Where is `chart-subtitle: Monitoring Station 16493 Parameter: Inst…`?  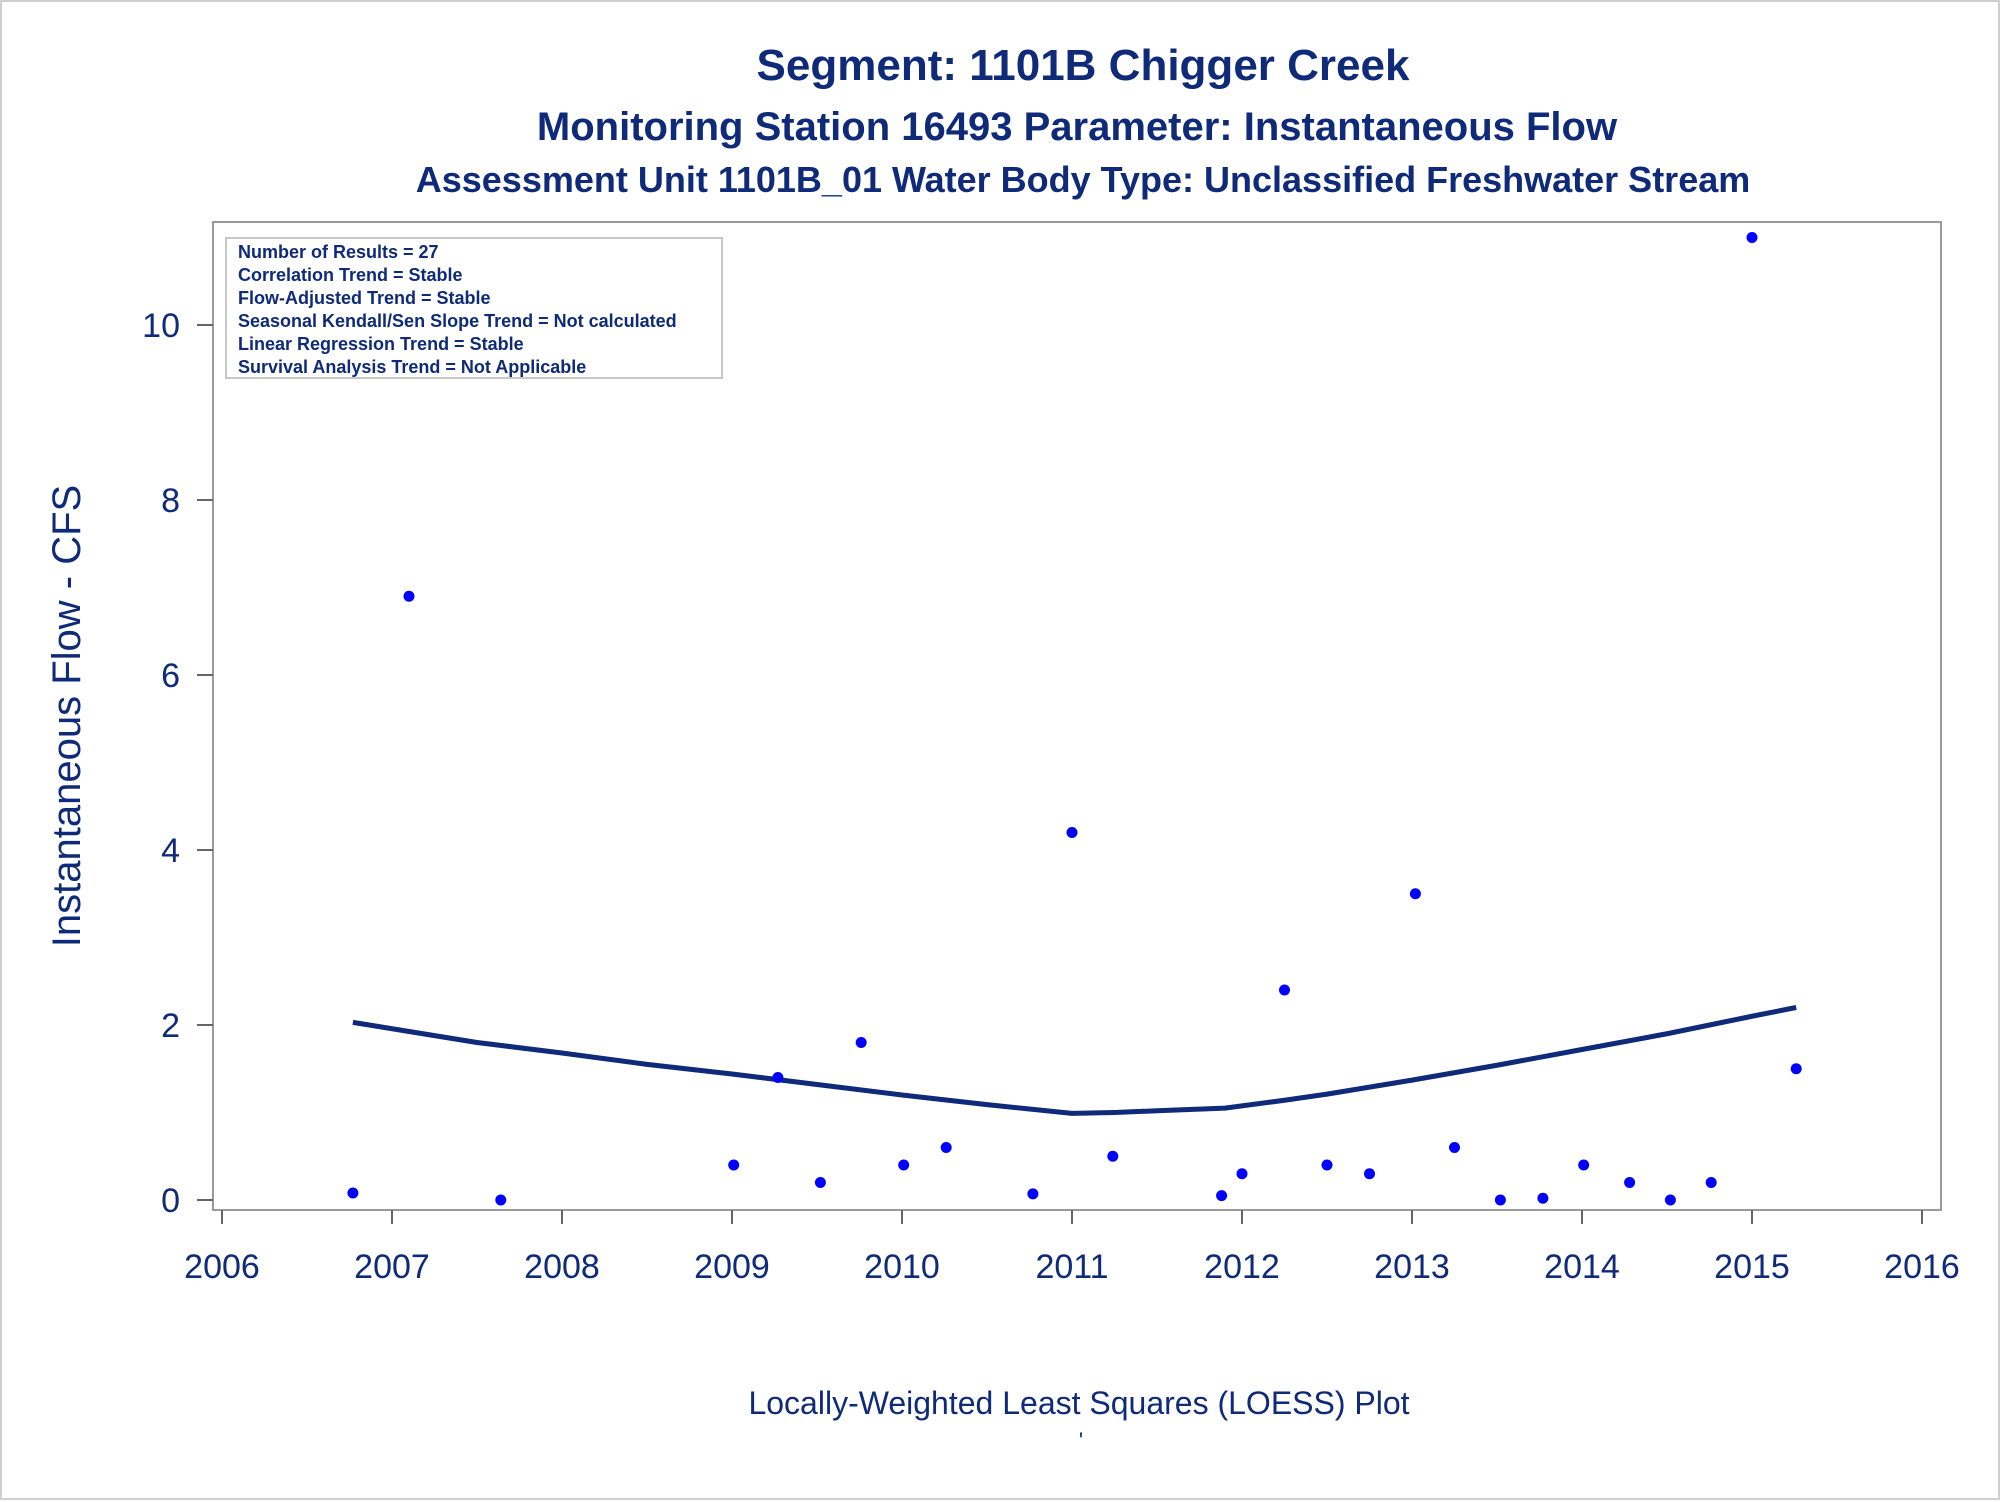 chart-subtitle: Monitoring Station 16493 Parameter: Inst… is located at coordinates (1077, 127).